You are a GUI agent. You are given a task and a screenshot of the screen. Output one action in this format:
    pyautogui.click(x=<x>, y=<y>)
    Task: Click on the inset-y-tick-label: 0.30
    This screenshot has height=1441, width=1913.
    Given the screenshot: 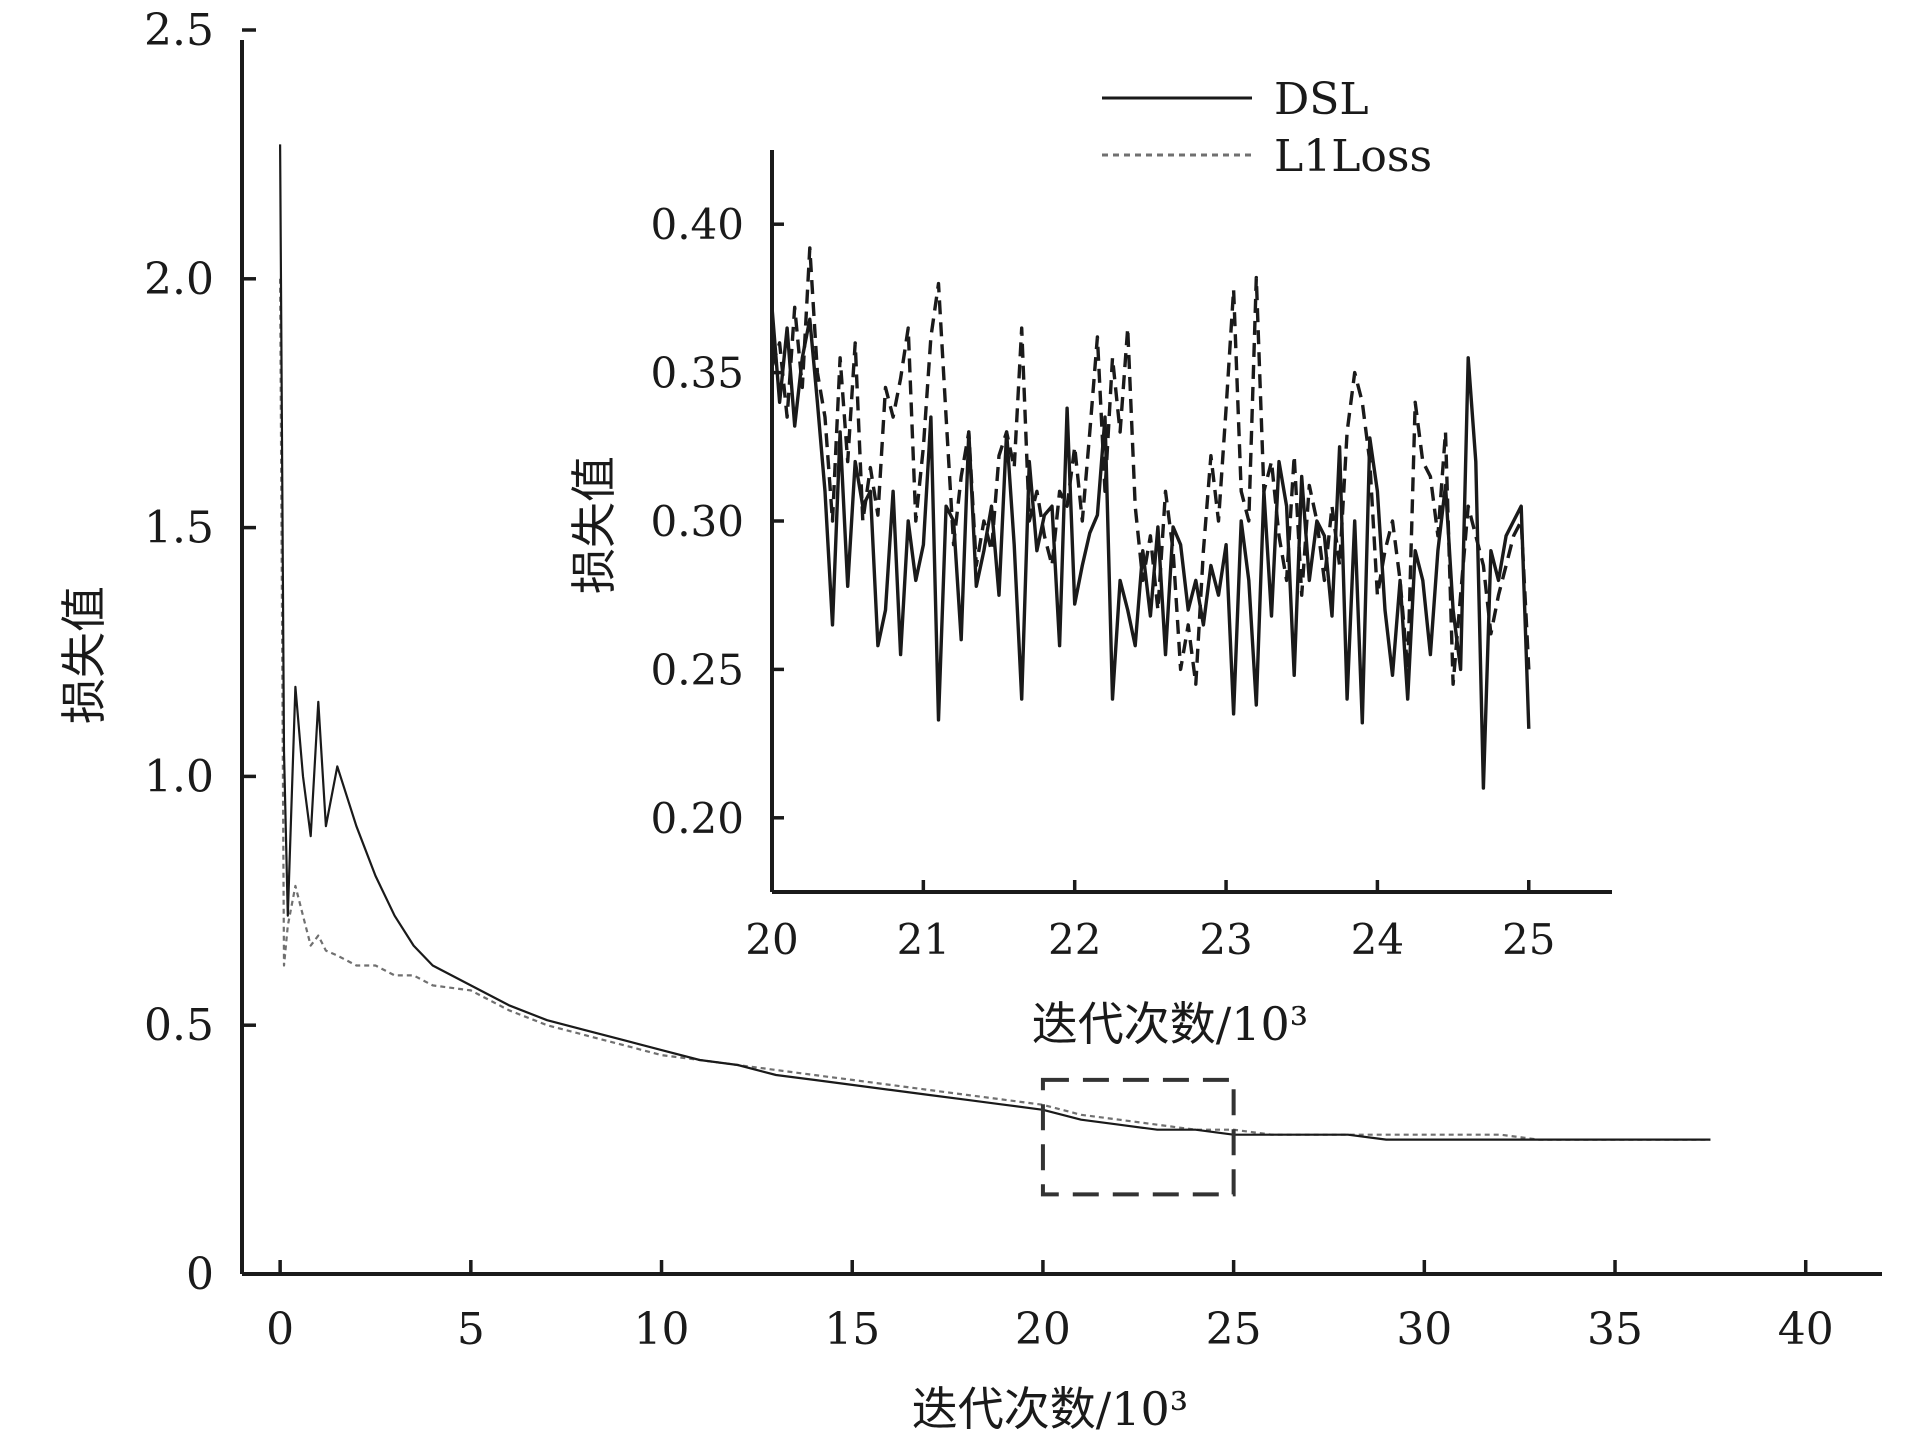 What is the action you would take?
    pyautogui.click(x=697, y=521)
    